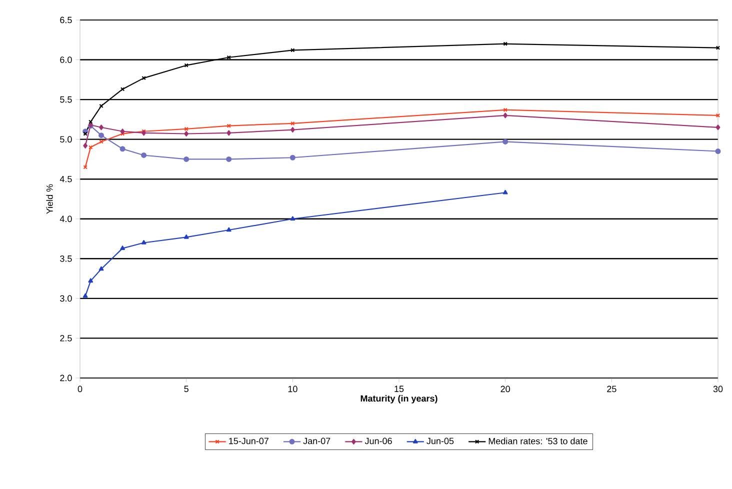 Image resolution: width=732 pixels, height=489 pixels. What do you see at coordinates (66, 179) in the screenshot?
I see `y-tick-label: 4.5` at bounding box center [66, 179].